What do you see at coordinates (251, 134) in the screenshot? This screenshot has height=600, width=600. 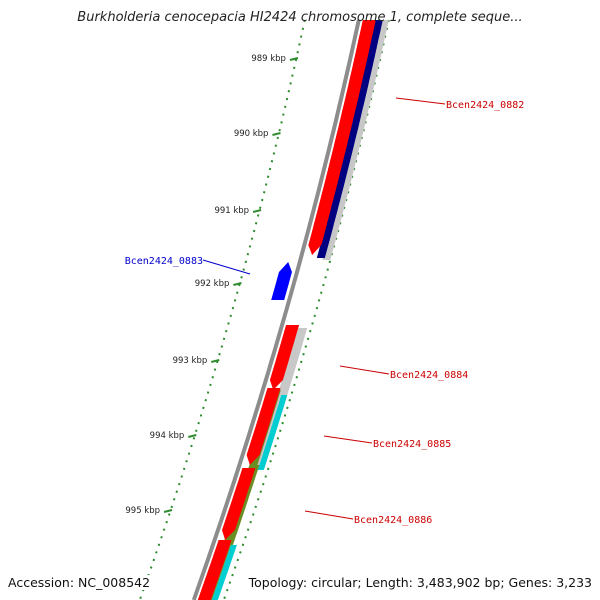 I see `scale-tick-label: 990 kbp` at bounding box center [251, 134].